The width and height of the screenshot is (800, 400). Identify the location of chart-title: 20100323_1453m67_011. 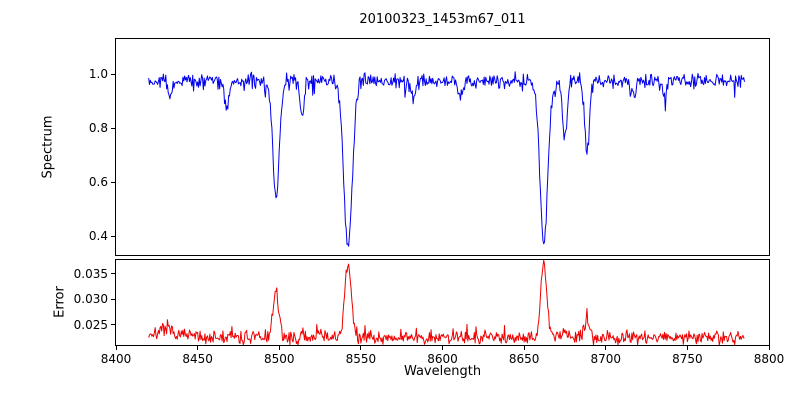
(442, 19).